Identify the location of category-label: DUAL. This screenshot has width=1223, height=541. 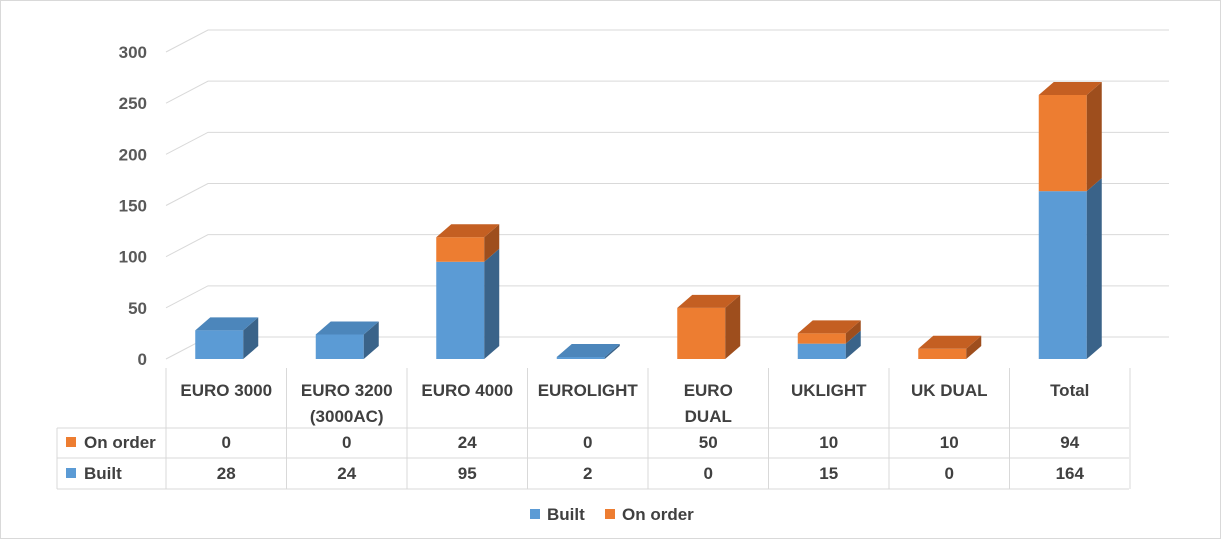
(708, 416).